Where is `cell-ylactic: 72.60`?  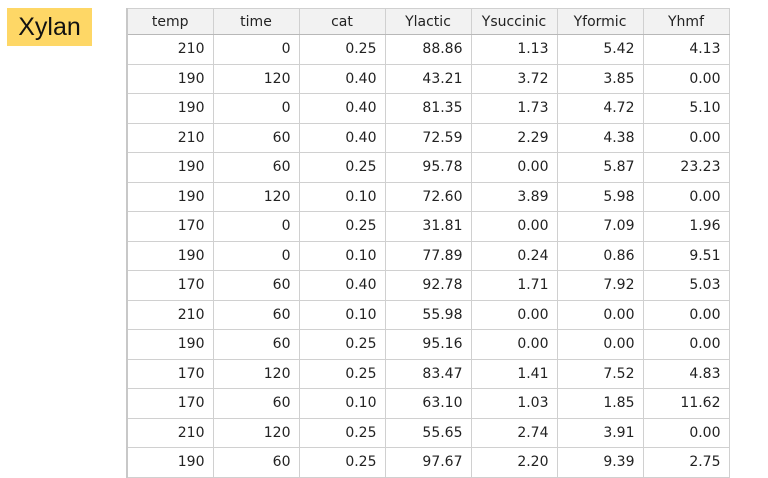
cell-ylactic: 72.60 is located at coordinates (428, 196).